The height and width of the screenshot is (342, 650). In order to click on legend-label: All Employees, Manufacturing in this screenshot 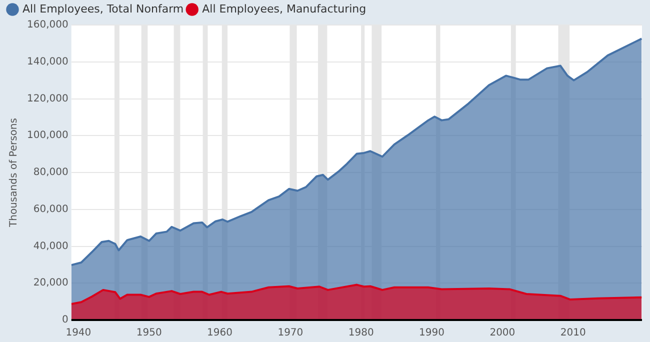, I will do `click(284, 9)`.